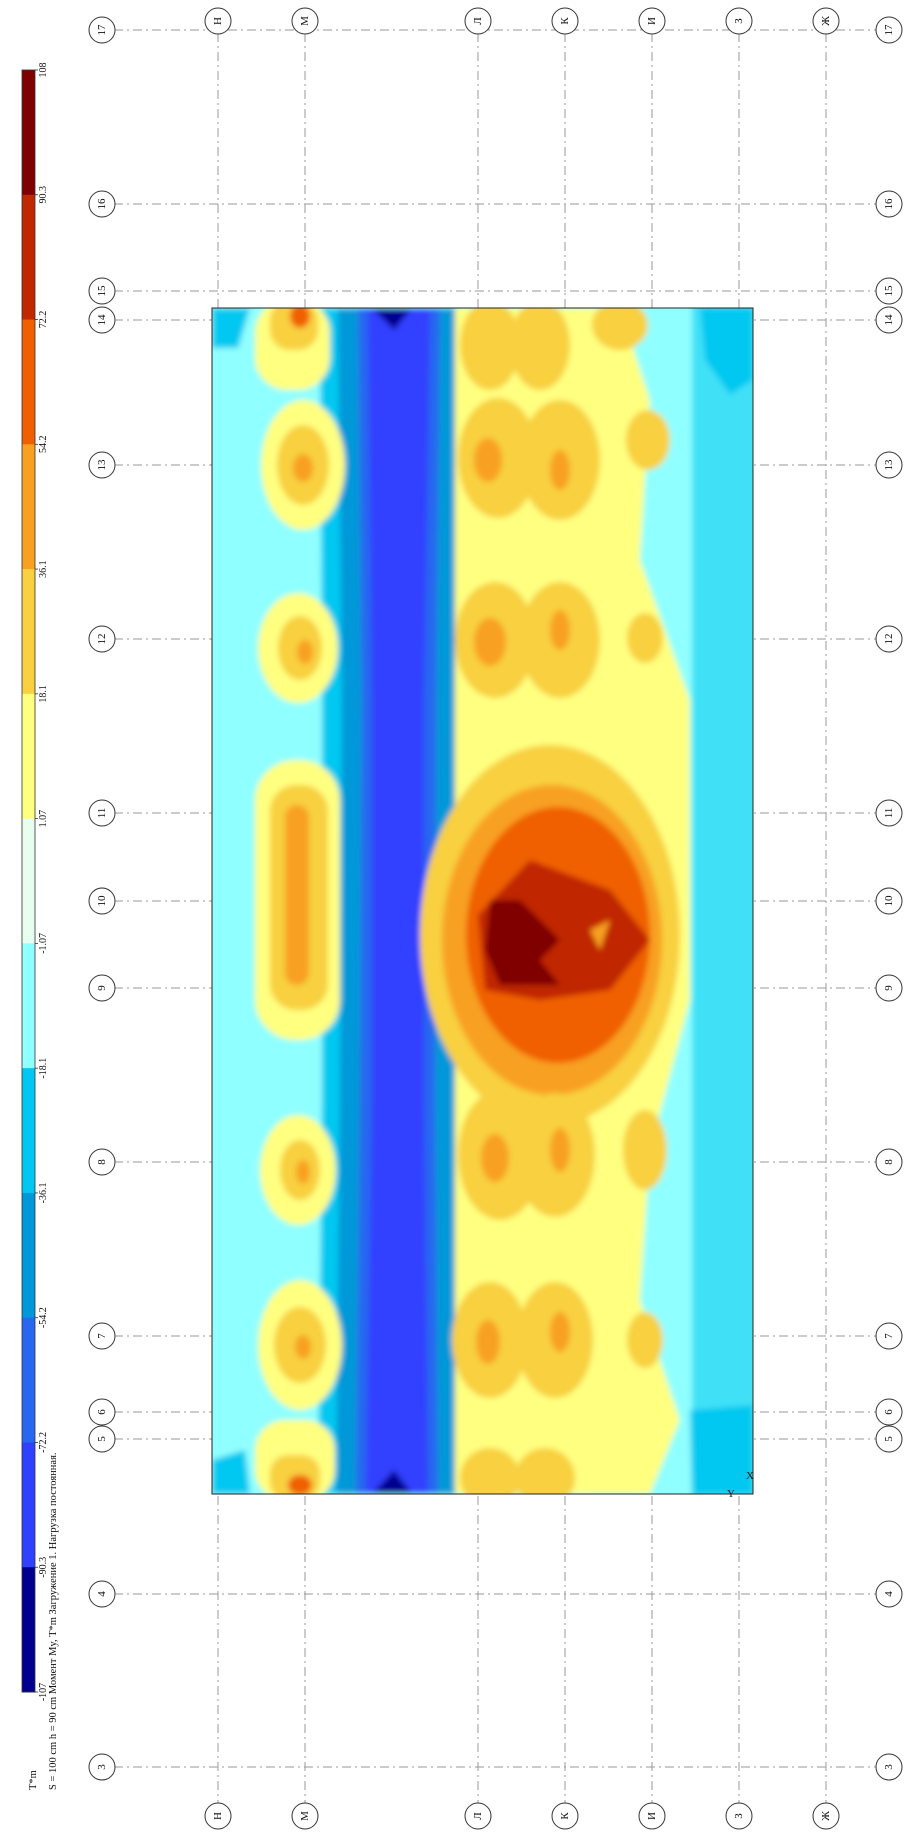 This screenshot has width=911, height=1833. I want to click on axis-bubble-label: 12, so click(889, 639).